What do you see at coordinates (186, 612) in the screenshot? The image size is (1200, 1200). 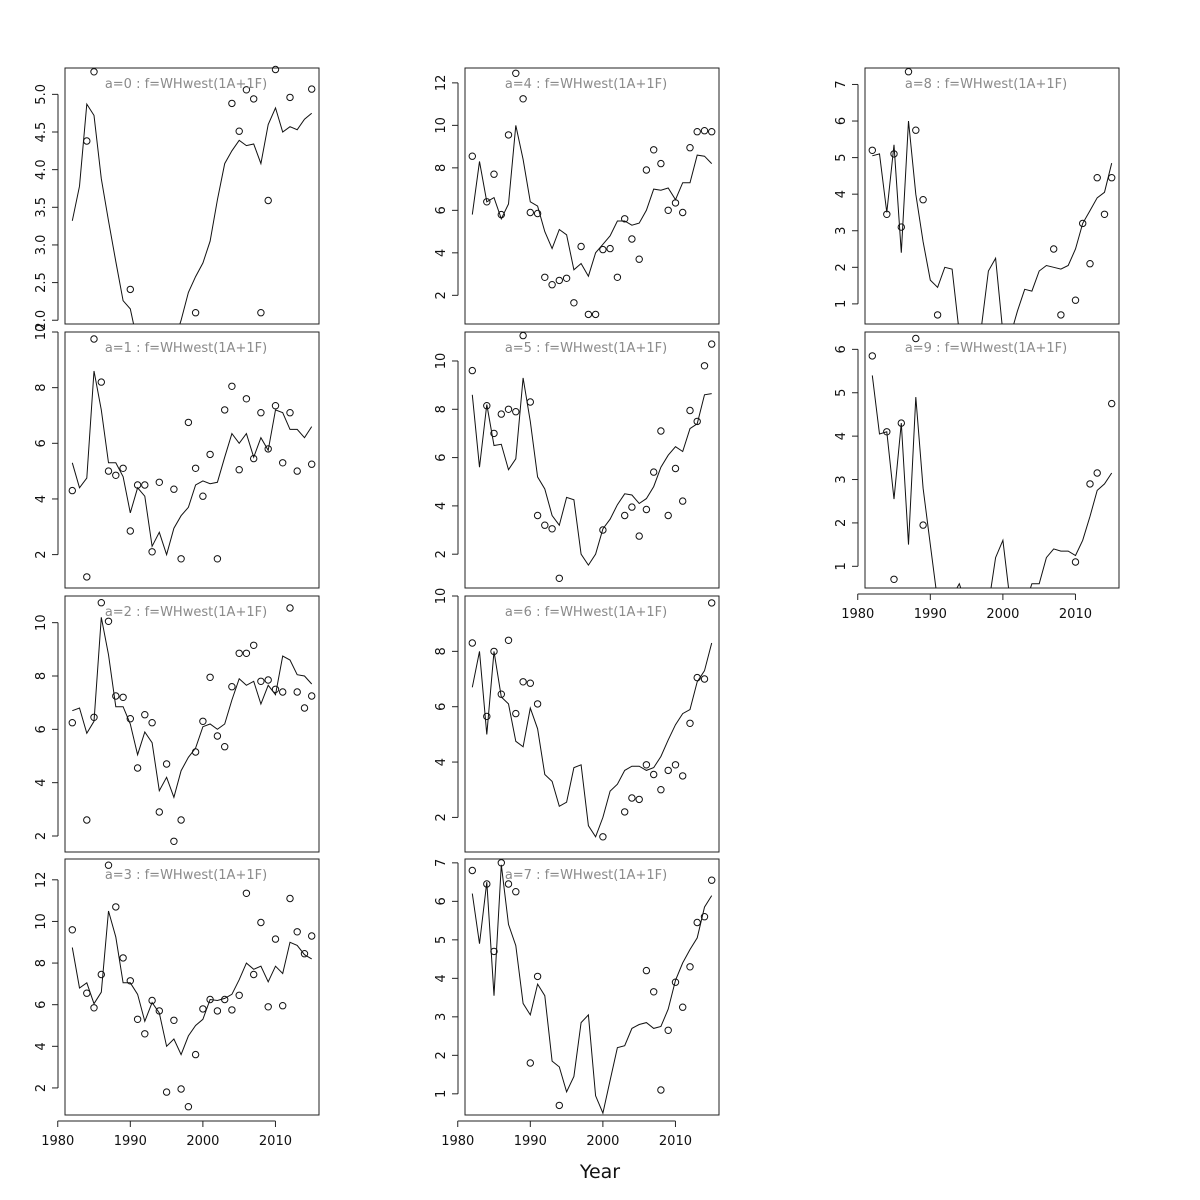 I see `panel-title: a=2 : f=WHwest(1A+1F)` at bounding box center [186, 612].